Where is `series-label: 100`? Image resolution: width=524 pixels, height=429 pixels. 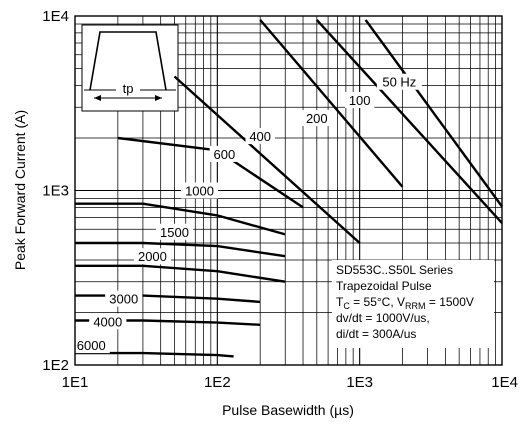 series-label: 100 is located at coordinates (360, 100).